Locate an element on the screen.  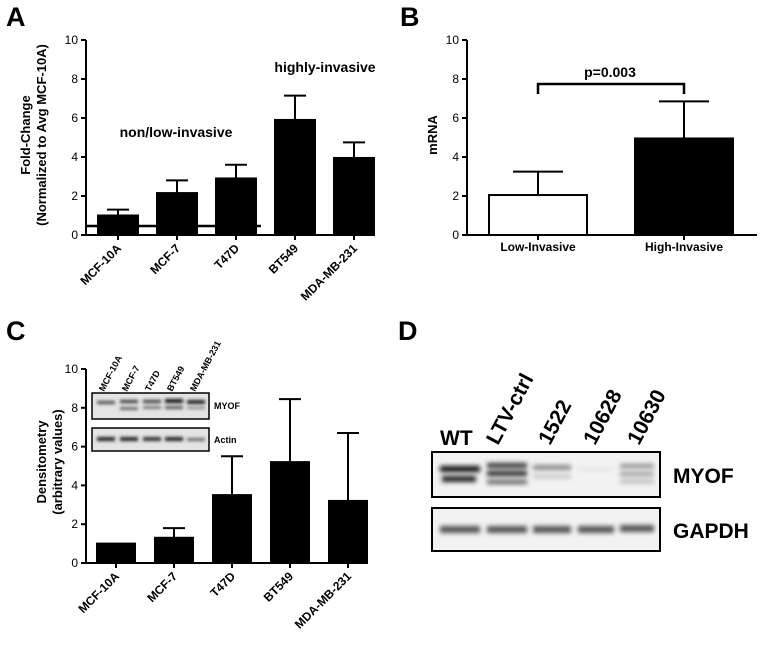
panel-c-y-tick-label: 6 is located at coordinates (74, 447).